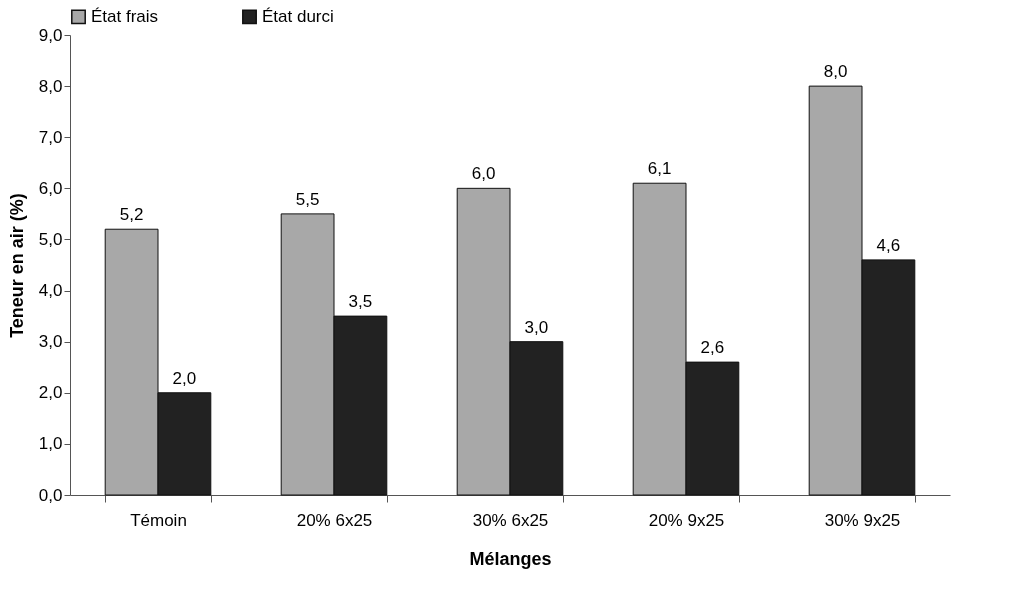 The width and height of the screenshot is (1012, 603). What do you see at coordinates (131, 215) in the screenshot?
I see `data-label: 5,2` at bounding box center [131, 215].